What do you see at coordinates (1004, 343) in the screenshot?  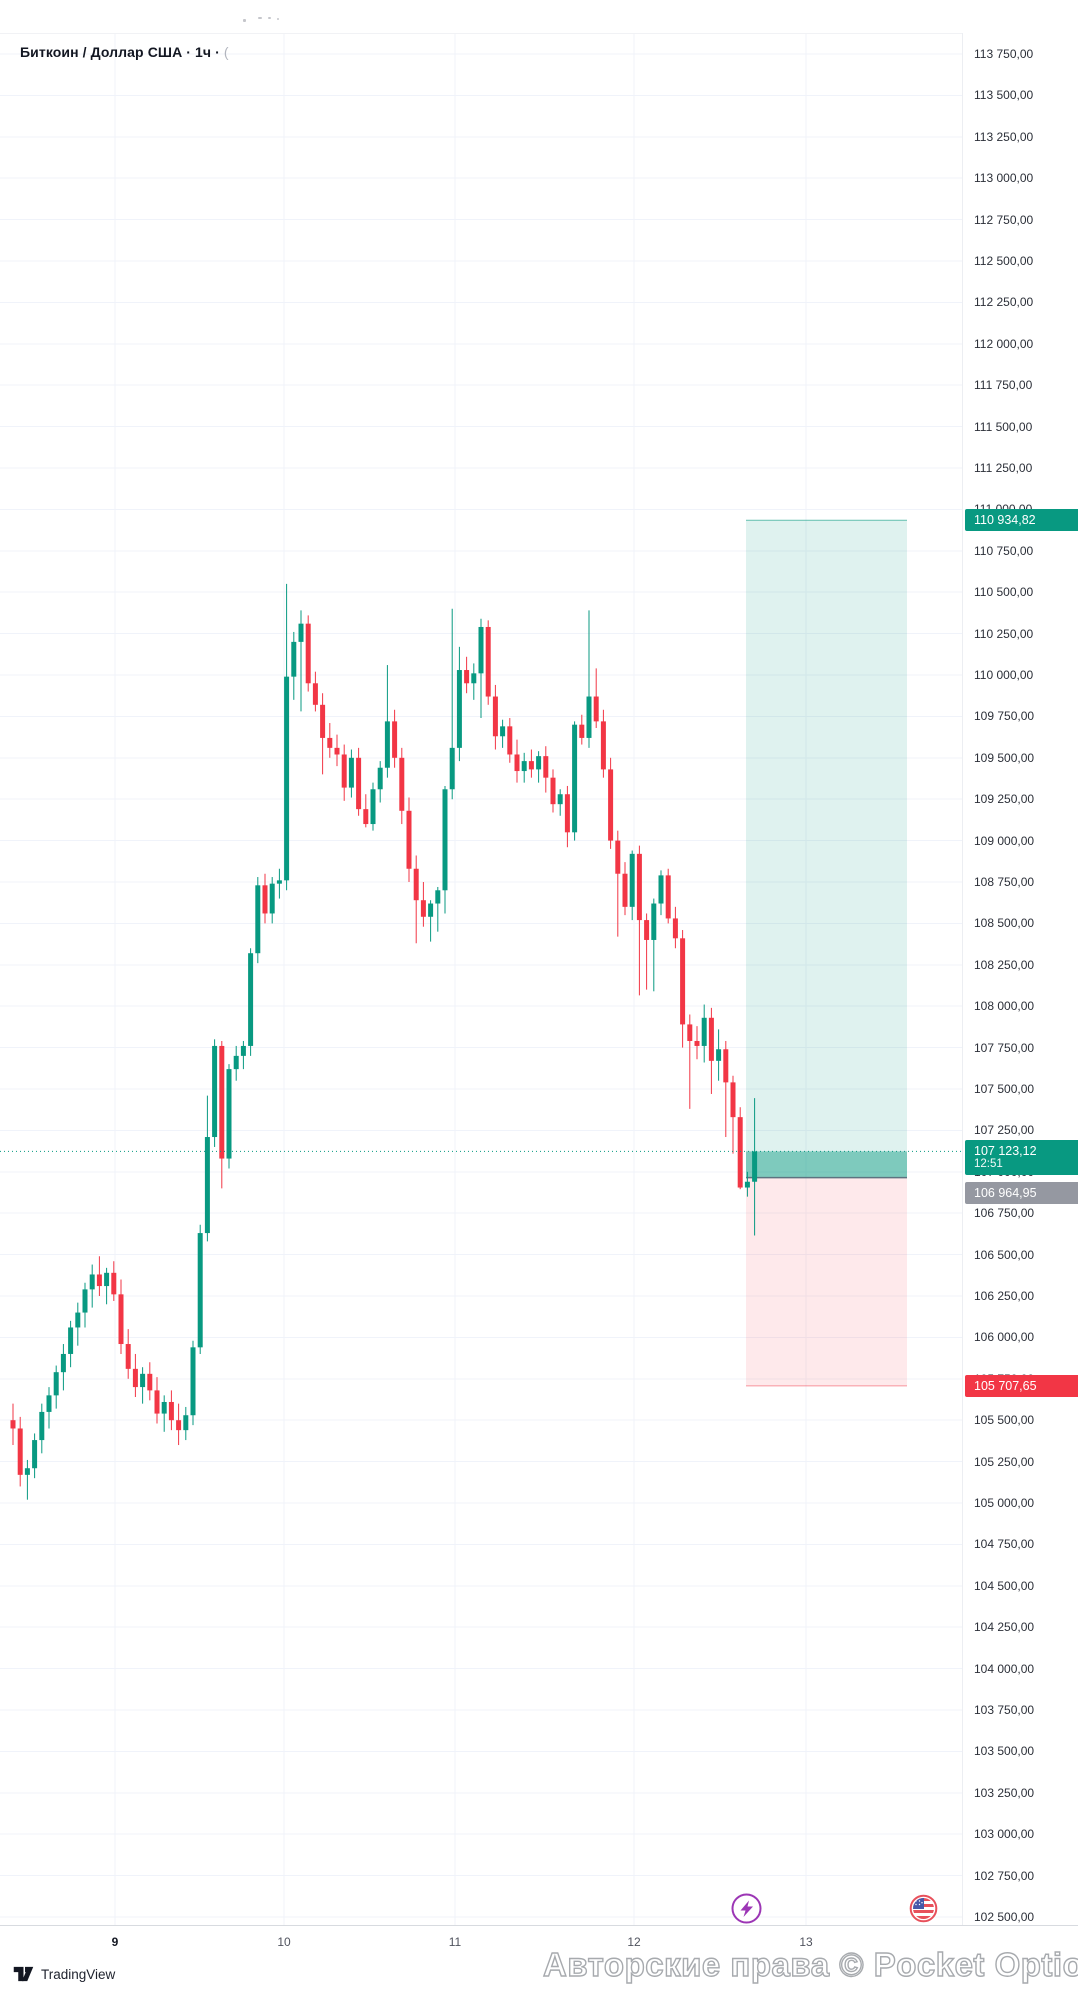 I see `price-tick-label: 112 000,00` at bounding box center [1004, 343].